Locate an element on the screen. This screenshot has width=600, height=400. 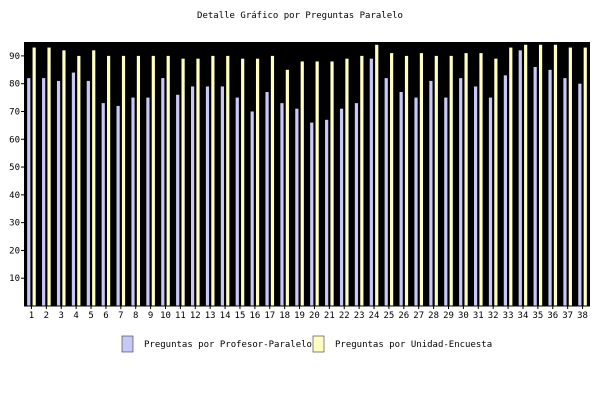
x-tick-label: 29 is located at coordinates (448, 316).